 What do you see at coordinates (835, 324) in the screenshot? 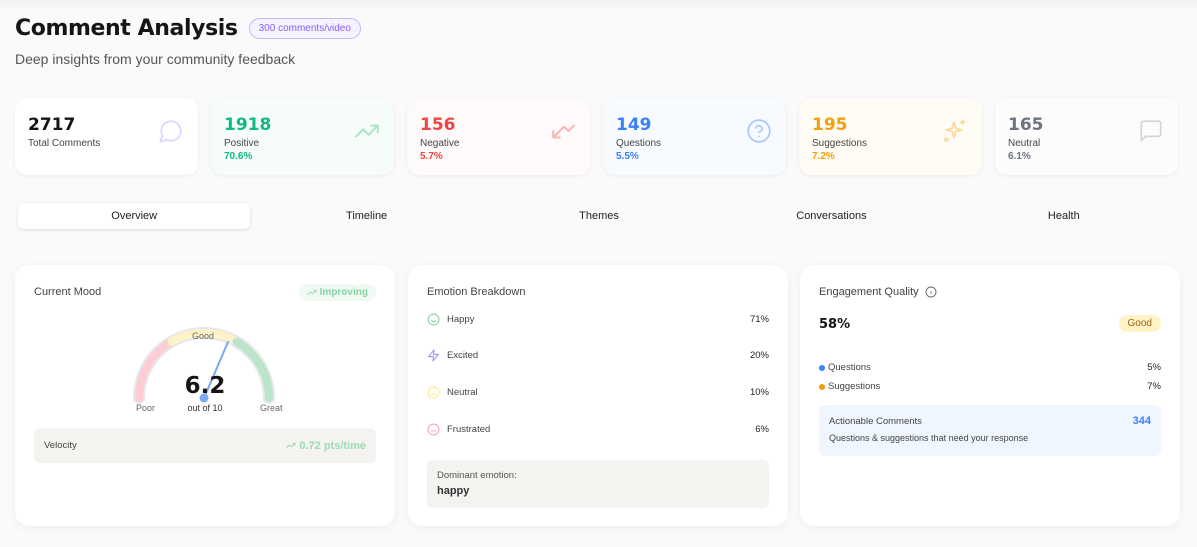
I see `engagement-percent: 58%` at bounding box center [835, 324].